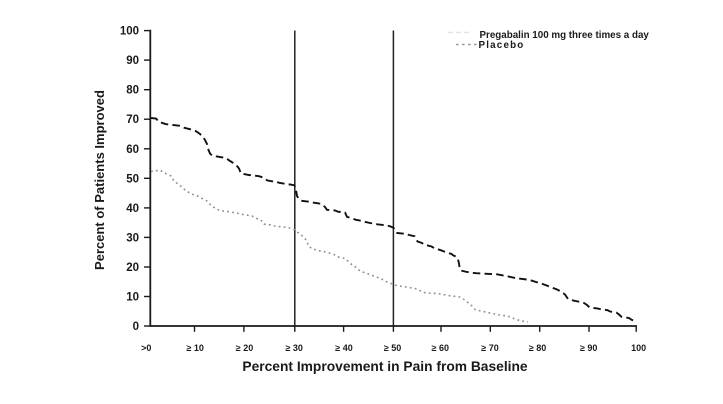 The height and width of the screenshot is (404, 723). I want to click on svg-text: 0, so click(136, 327).